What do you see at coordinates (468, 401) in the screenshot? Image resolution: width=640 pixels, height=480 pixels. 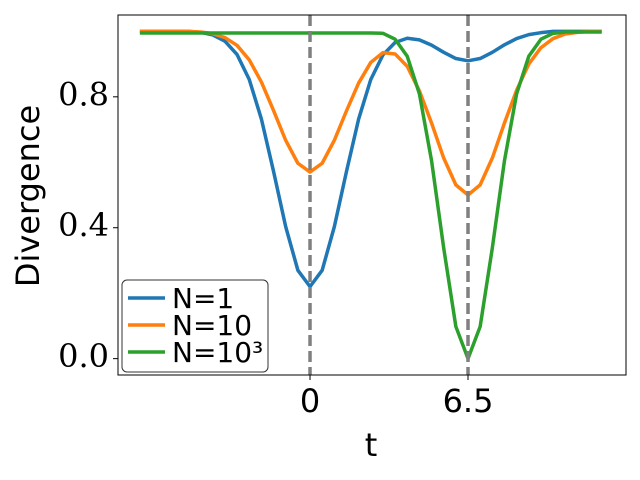 I see `x-tick-label: 6.5` at bounding box center [468, 401].